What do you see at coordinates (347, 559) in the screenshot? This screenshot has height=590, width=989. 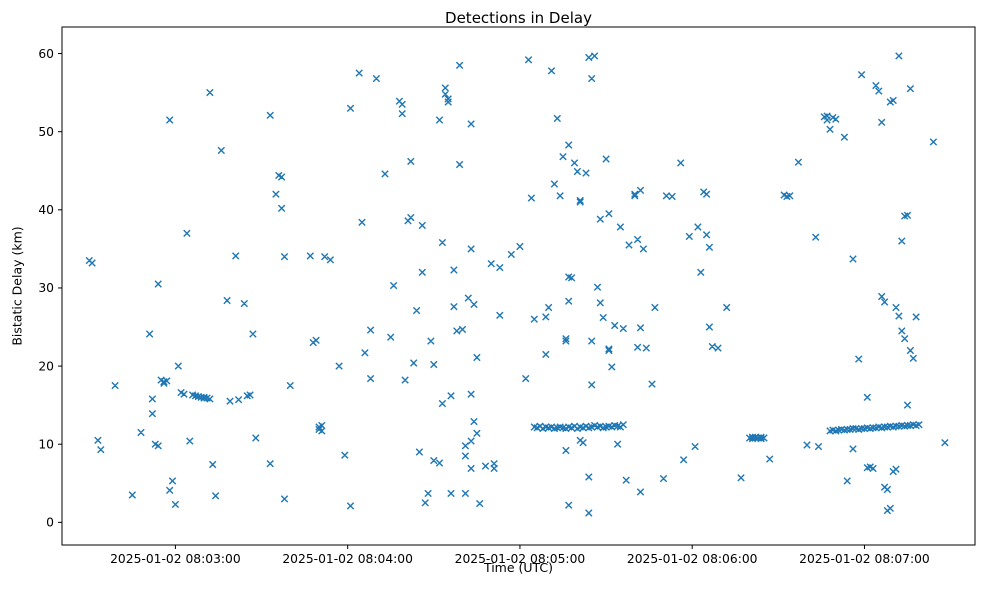 I see `x-tick-label: 2025-01-02 08:04:00` at bounding box center [347, 559].